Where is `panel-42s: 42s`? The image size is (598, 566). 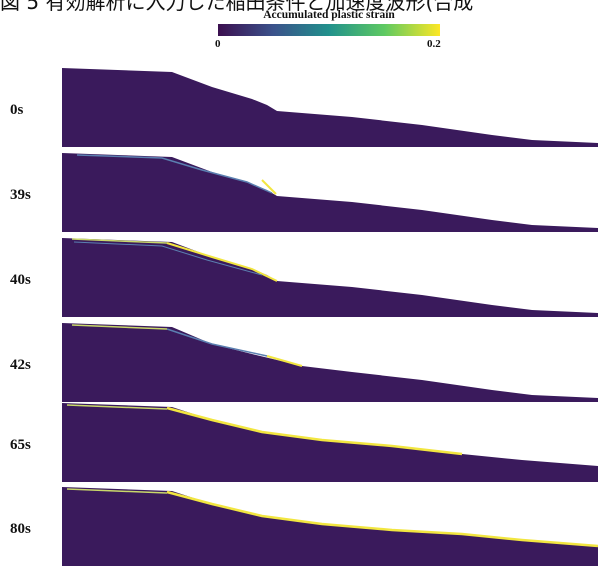 panel-42s: 42s is located at coordinates (299, 361).